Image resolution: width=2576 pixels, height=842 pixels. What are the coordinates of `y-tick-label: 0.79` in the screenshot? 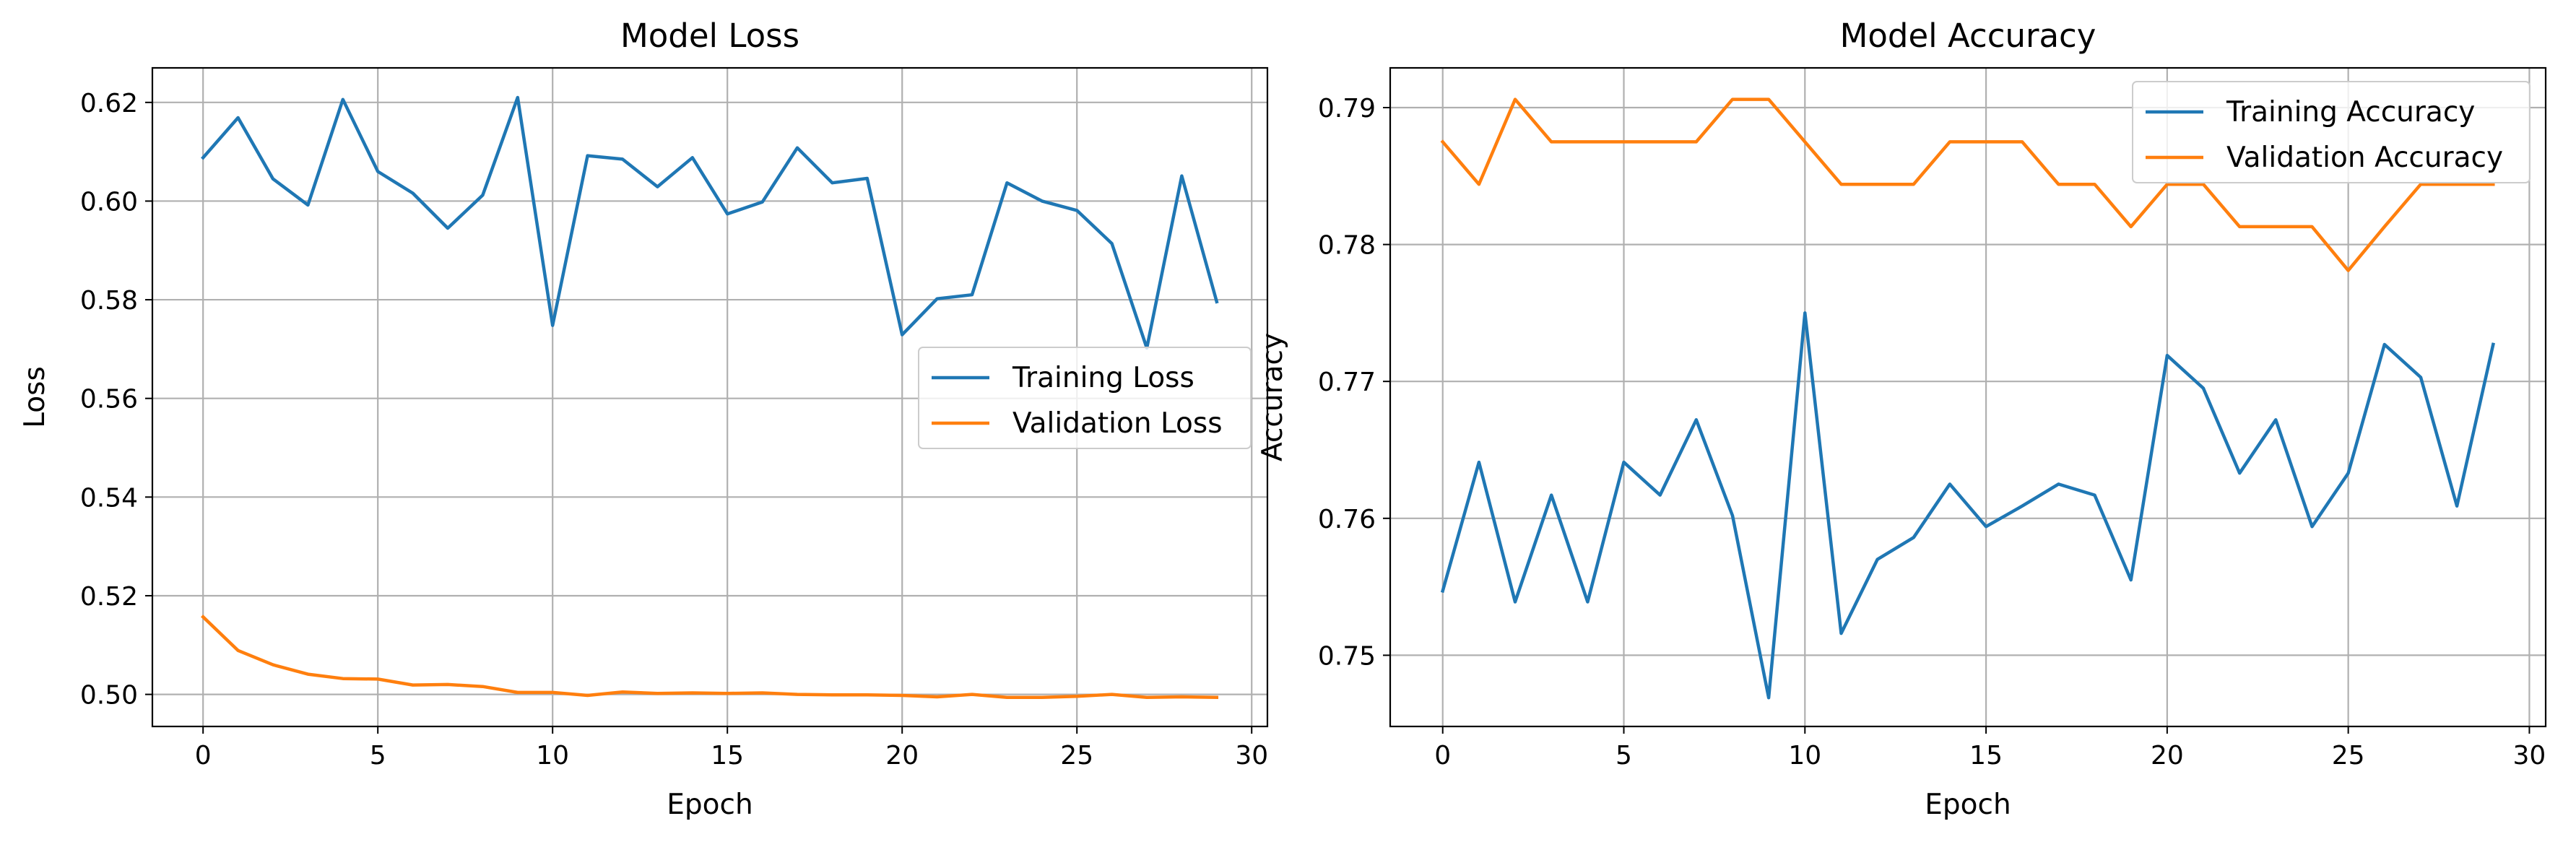 It's located at (1347, 108).